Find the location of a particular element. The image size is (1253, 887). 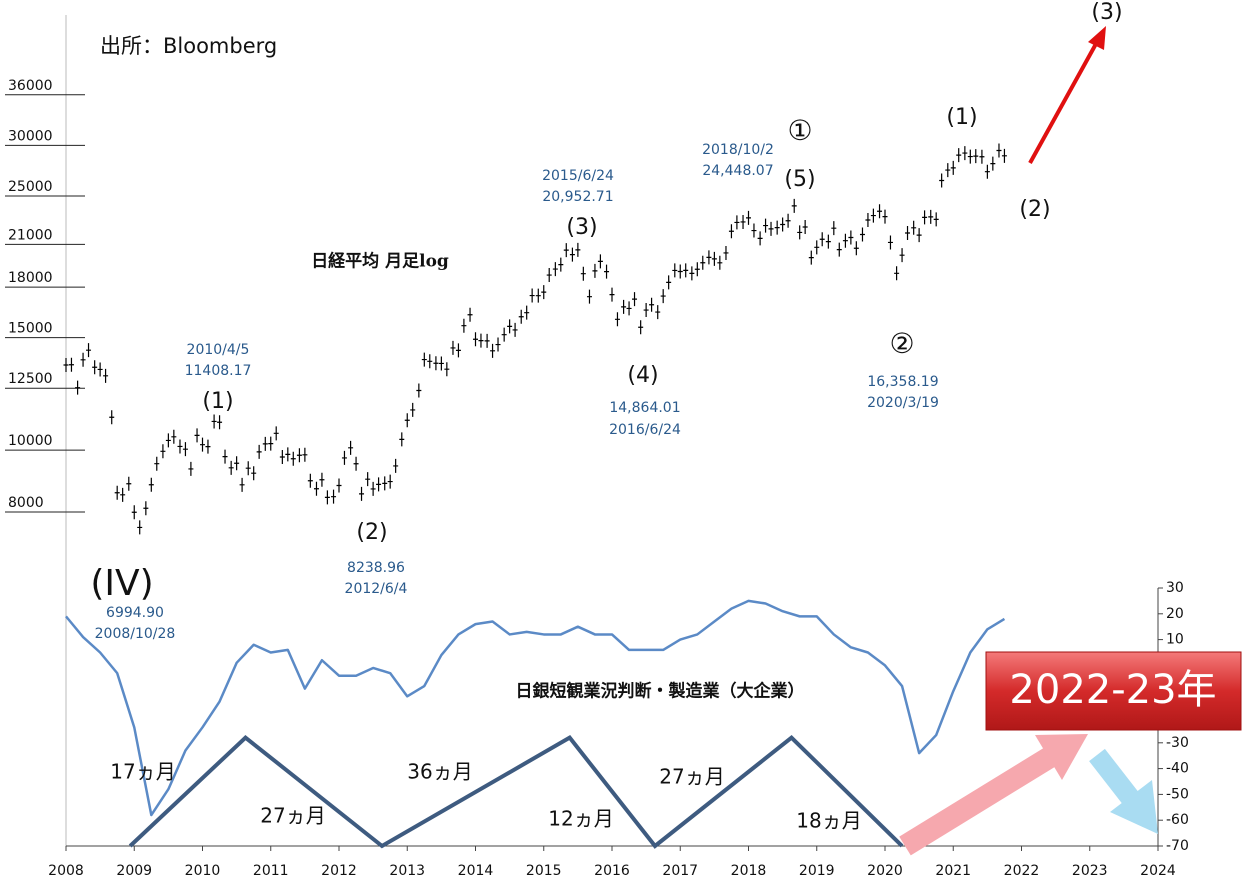

annotation: 2010/4/5 is located at coordinates (218, 350).